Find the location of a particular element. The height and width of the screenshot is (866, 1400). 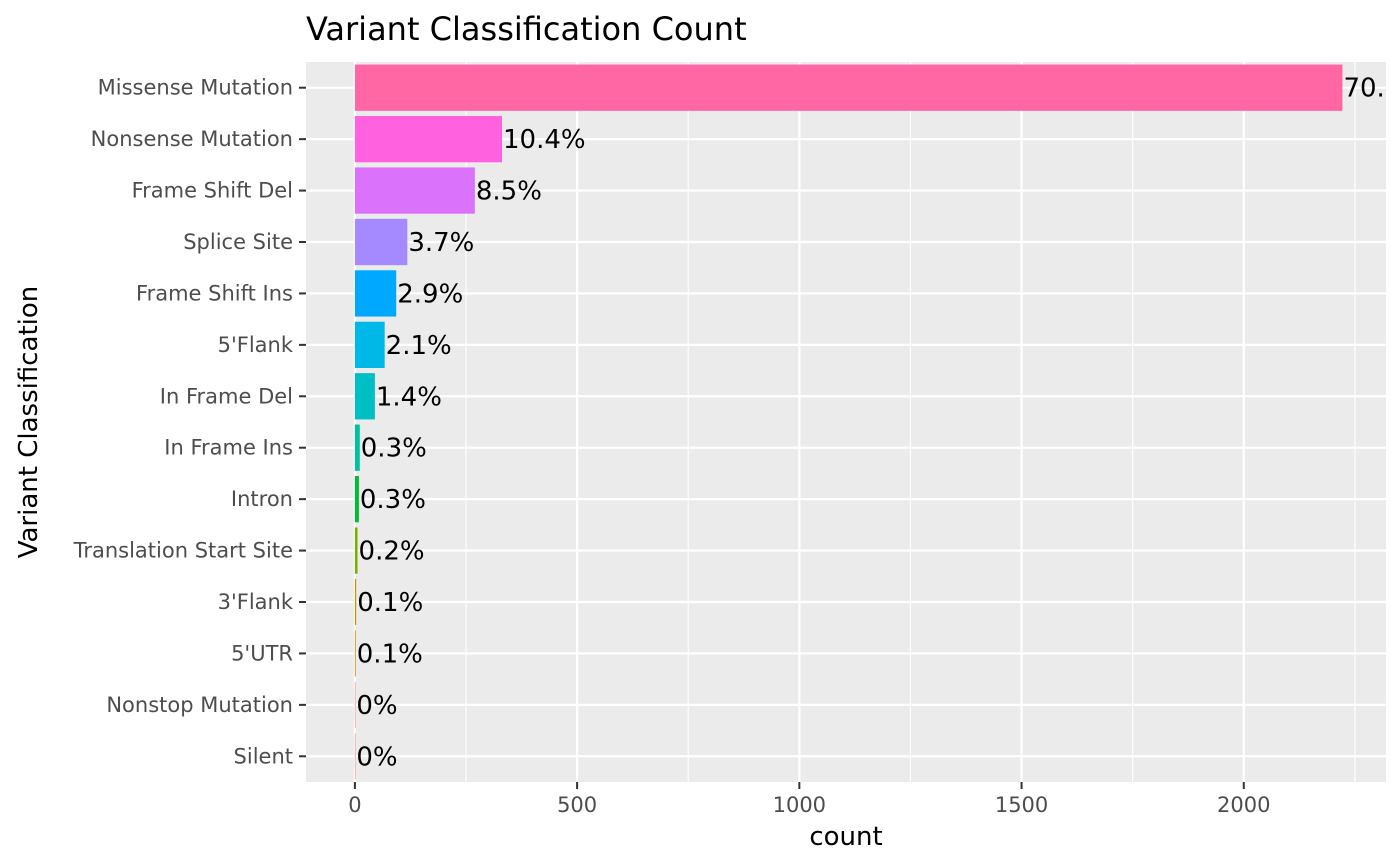

x-tick-label: 1500 is located at coordinates (1021, 805).